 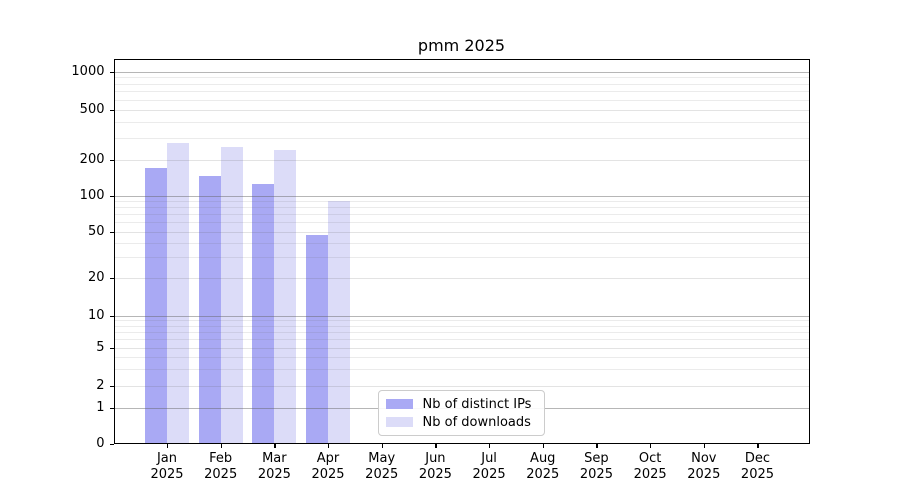 What do you see at coordinates (92, 159) in the screenshot?
I see `y-tick-label: 200` at bounding box center [92, 159].